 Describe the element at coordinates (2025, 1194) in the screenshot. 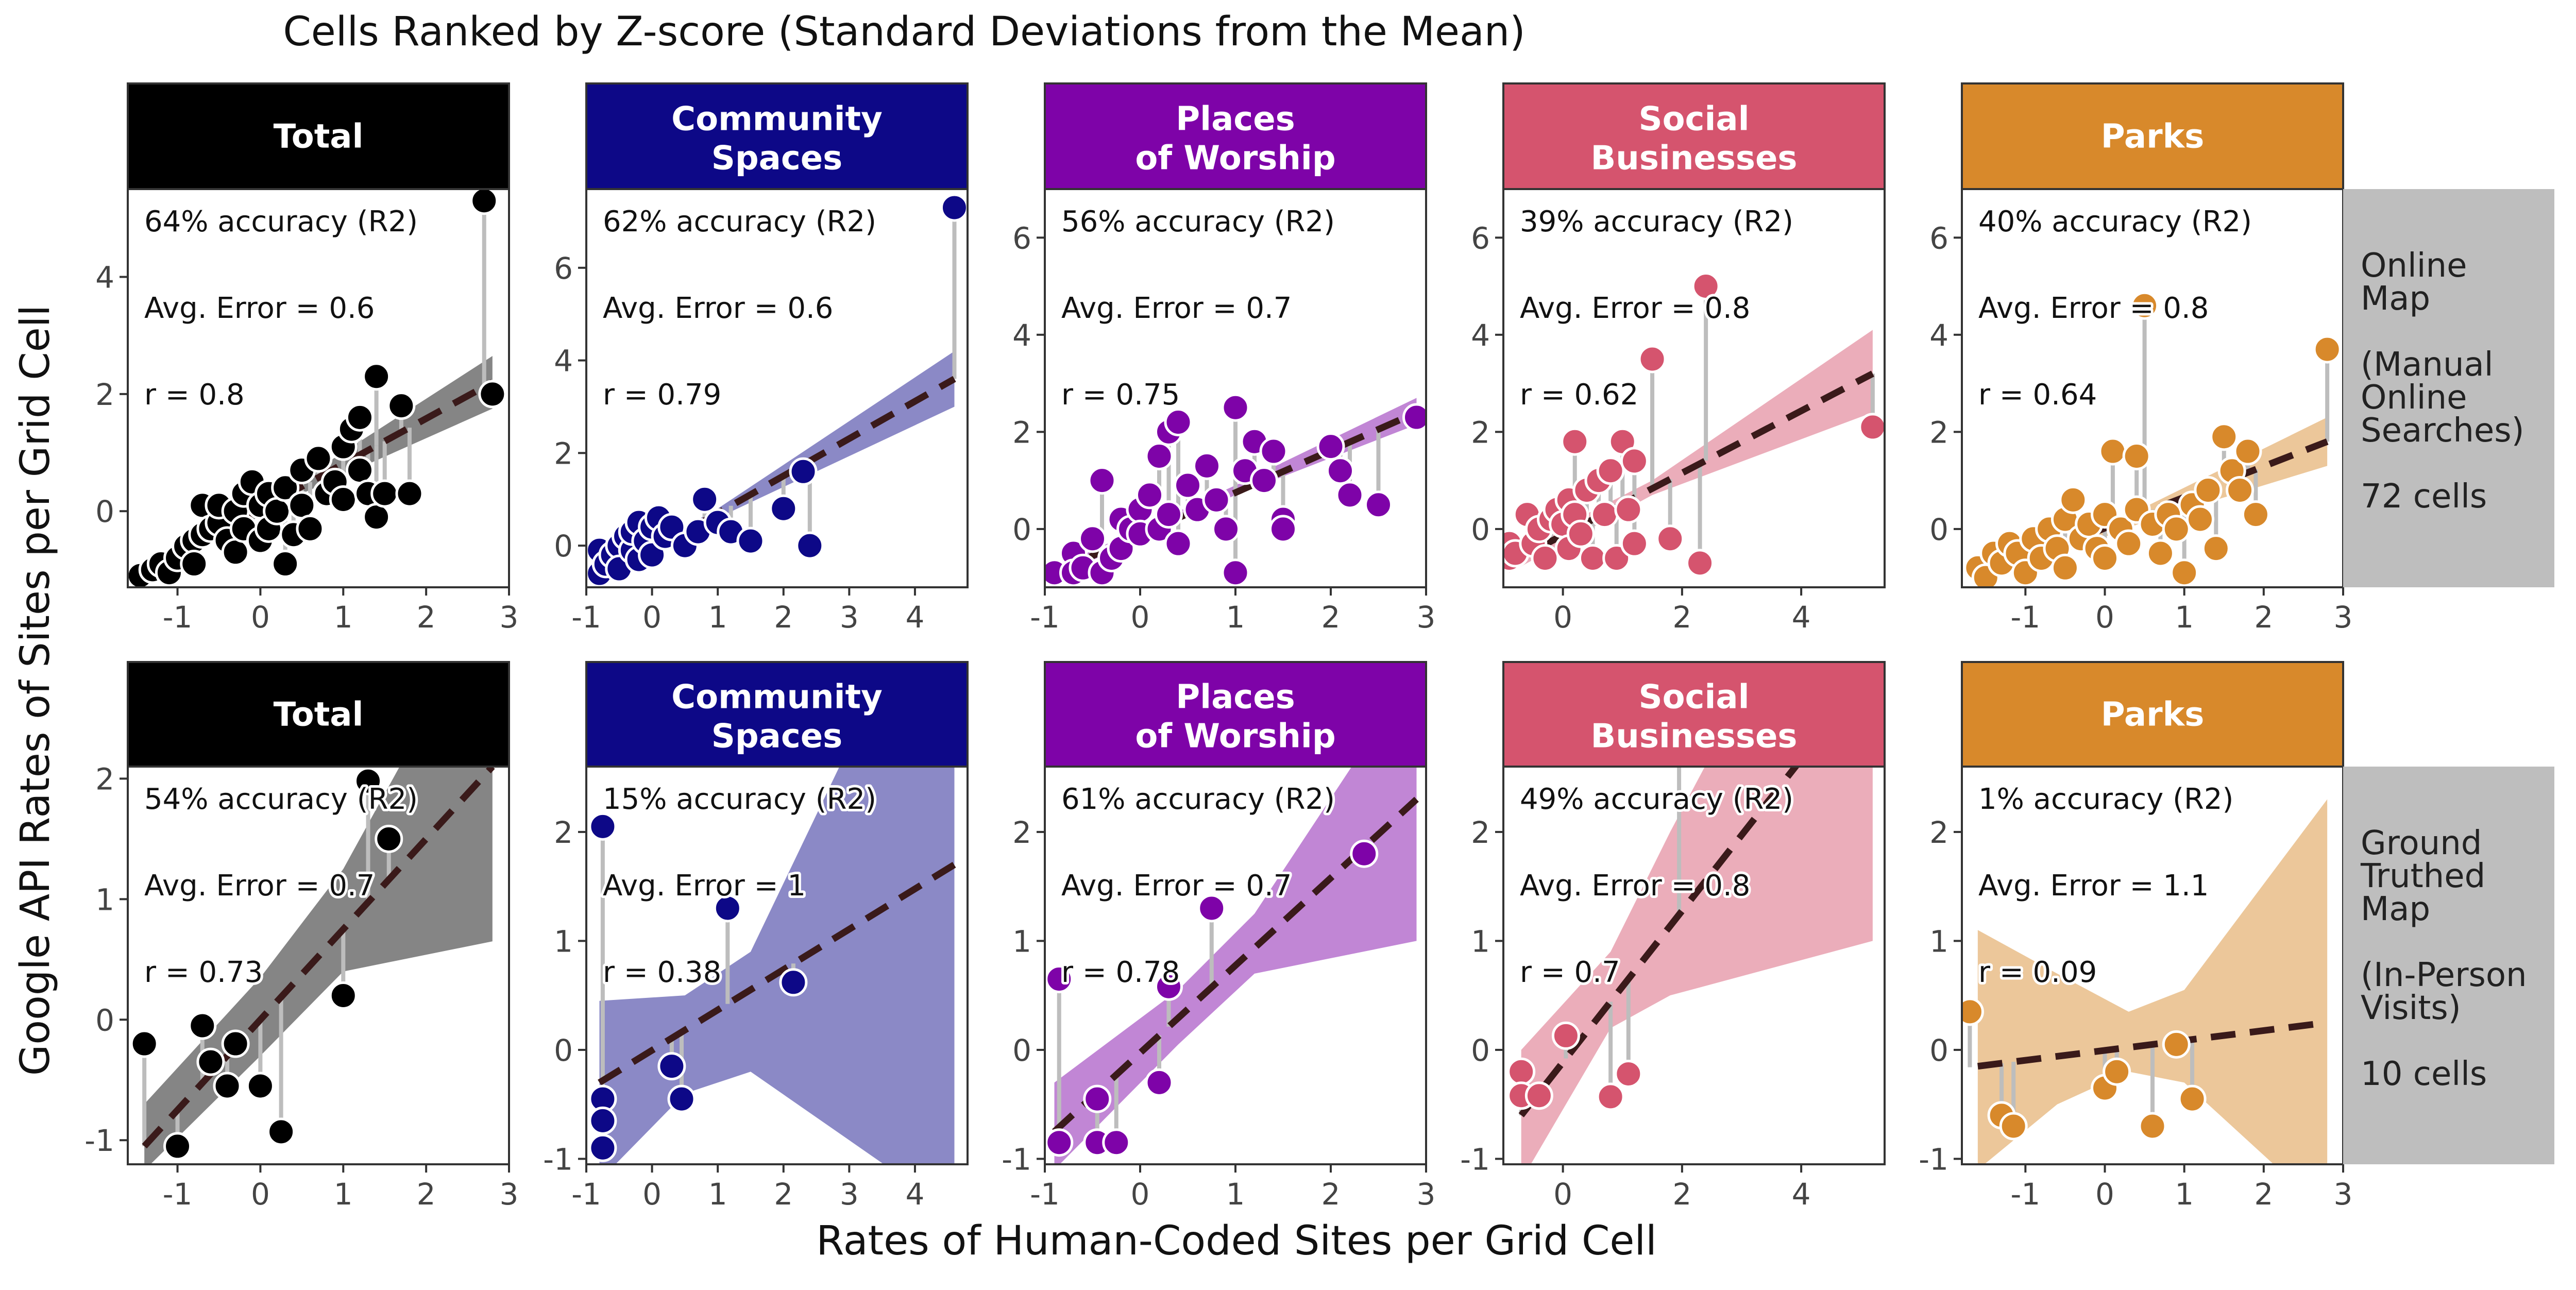

I see `x-tick-9-0: -1` at that location.